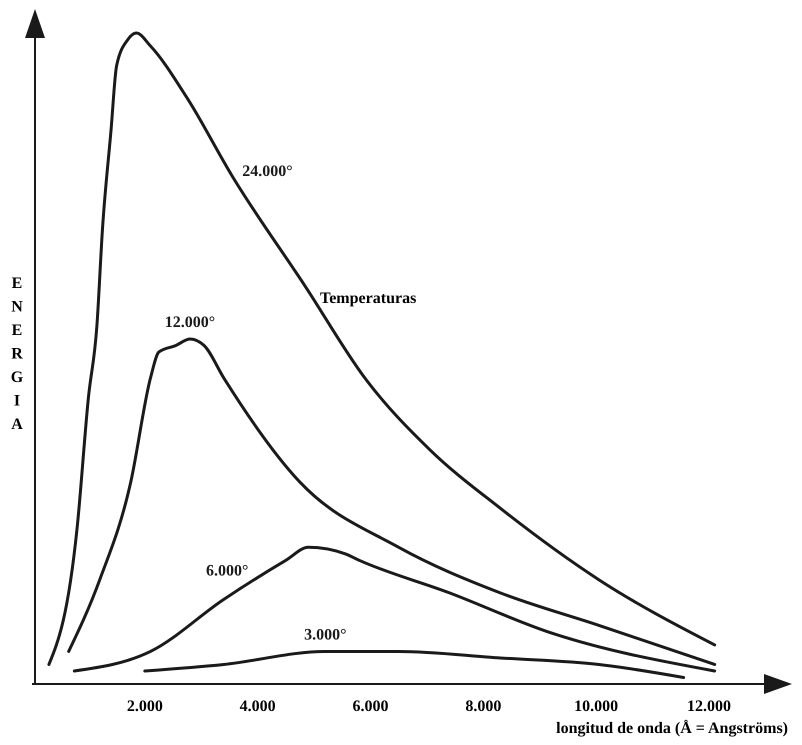  What do you see at coordinates (709, 706) in the screenshot?
I see `x-tick-label: 12.000` at bounding box center [709, 706].